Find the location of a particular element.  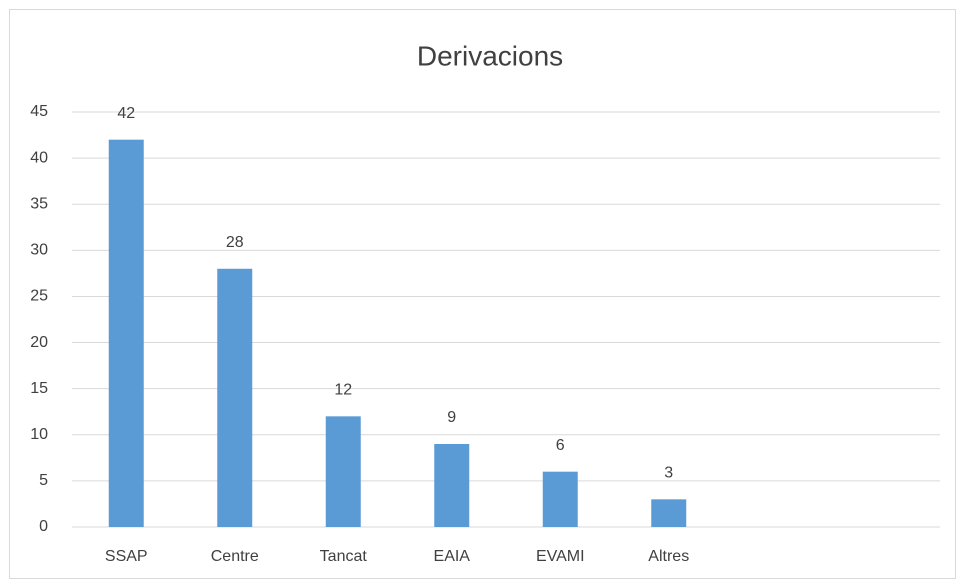

y-tick-label: 5 is located at coordinates (43, 480).